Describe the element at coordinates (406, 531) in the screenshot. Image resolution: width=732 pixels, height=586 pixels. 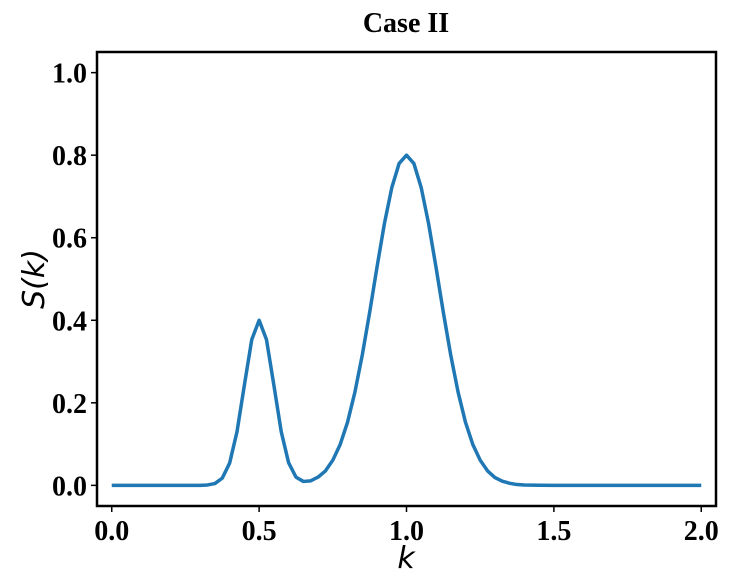
I see `x-tick-label: 1.0` at that location.